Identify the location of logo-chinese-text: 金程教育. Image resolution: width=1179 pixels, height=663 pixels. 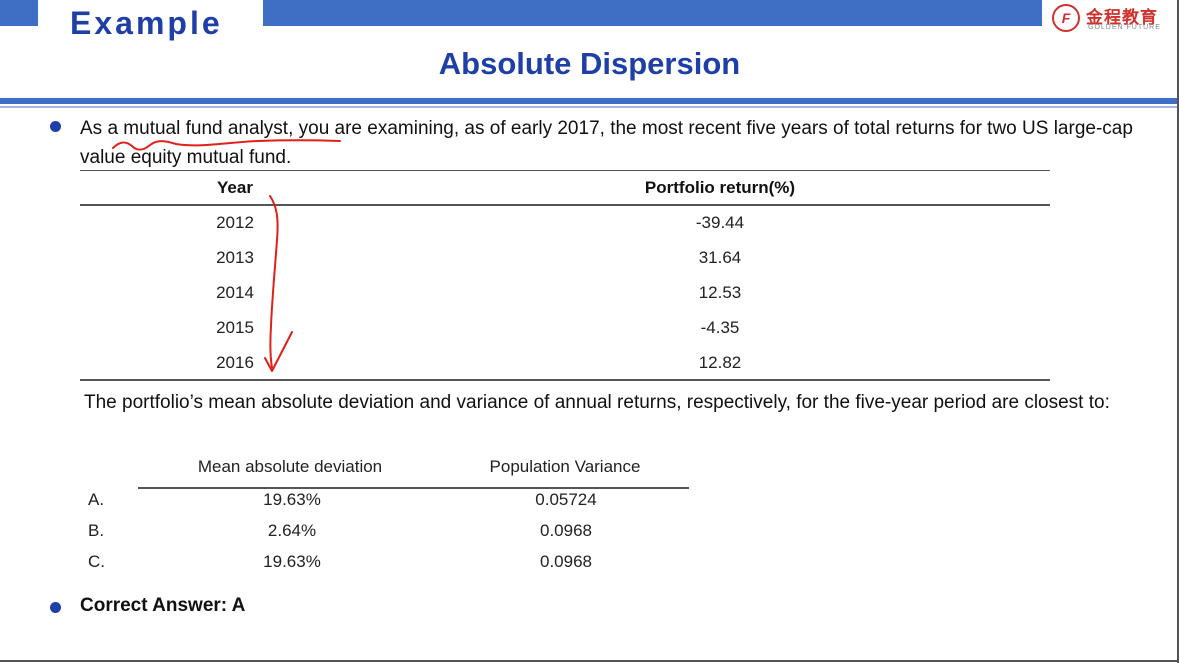
(1122, 17).